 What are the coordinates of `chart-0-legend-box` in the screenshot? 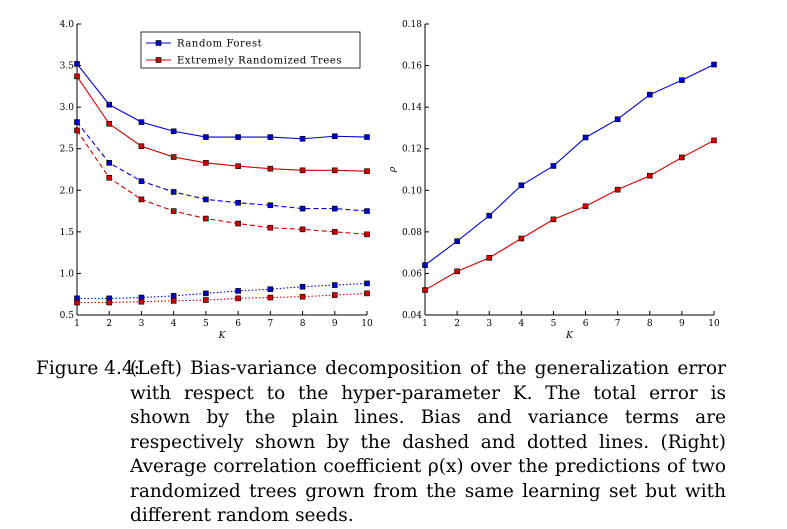 It's located at (250, 50).